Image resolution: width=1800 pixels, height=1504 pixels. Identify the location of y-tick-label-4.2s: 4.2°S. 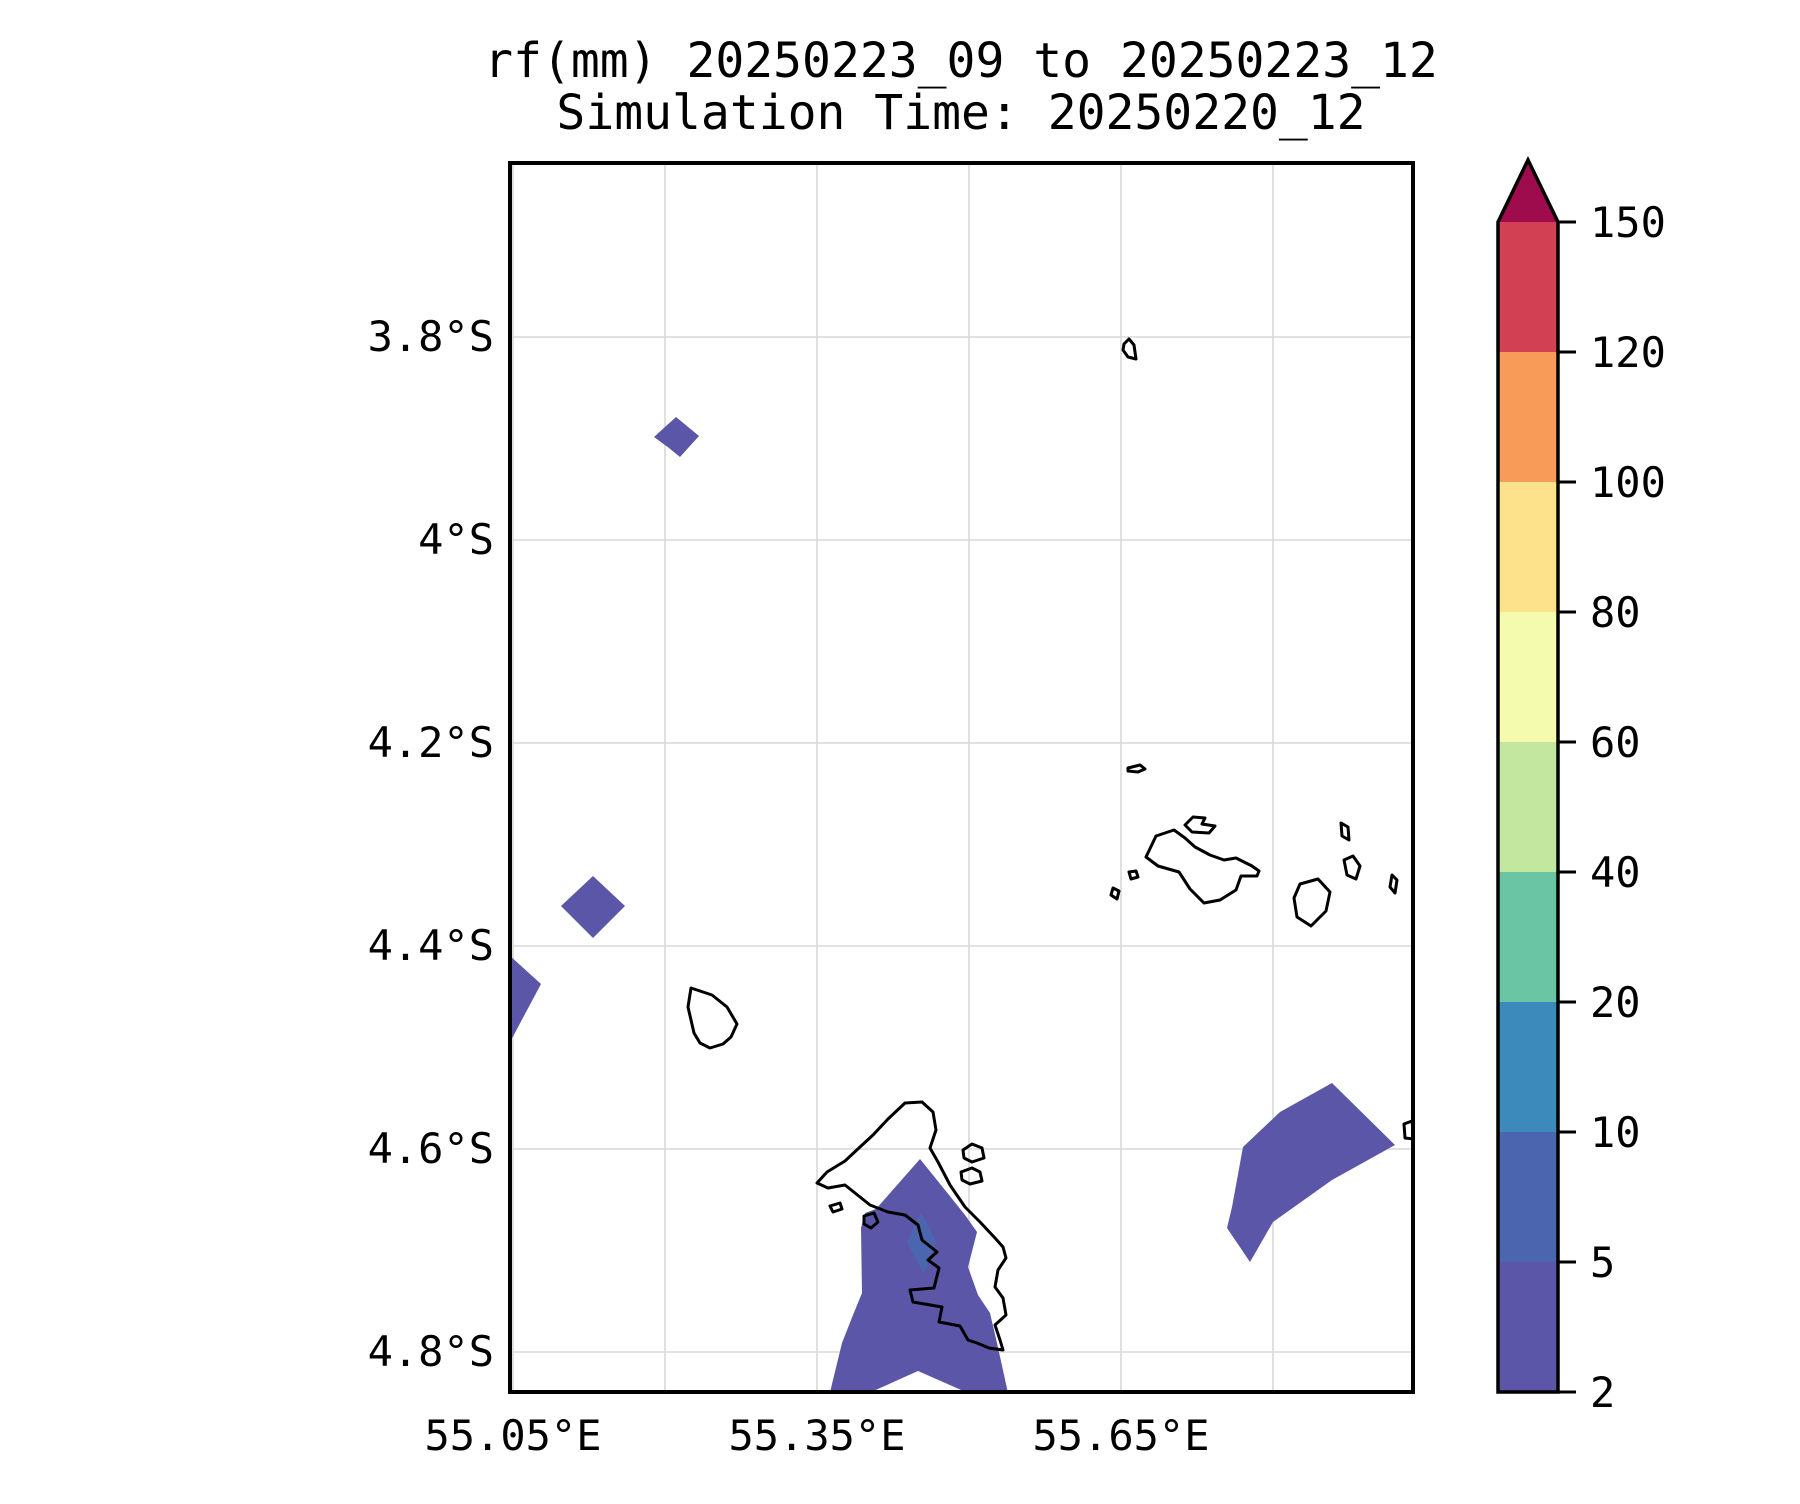
(431, 742).